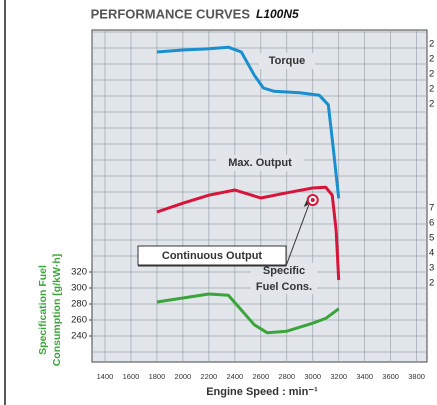  Describe the element at coordinates (157, 376) in the screenshot. I see `x-tick-label: 1800` at that location.